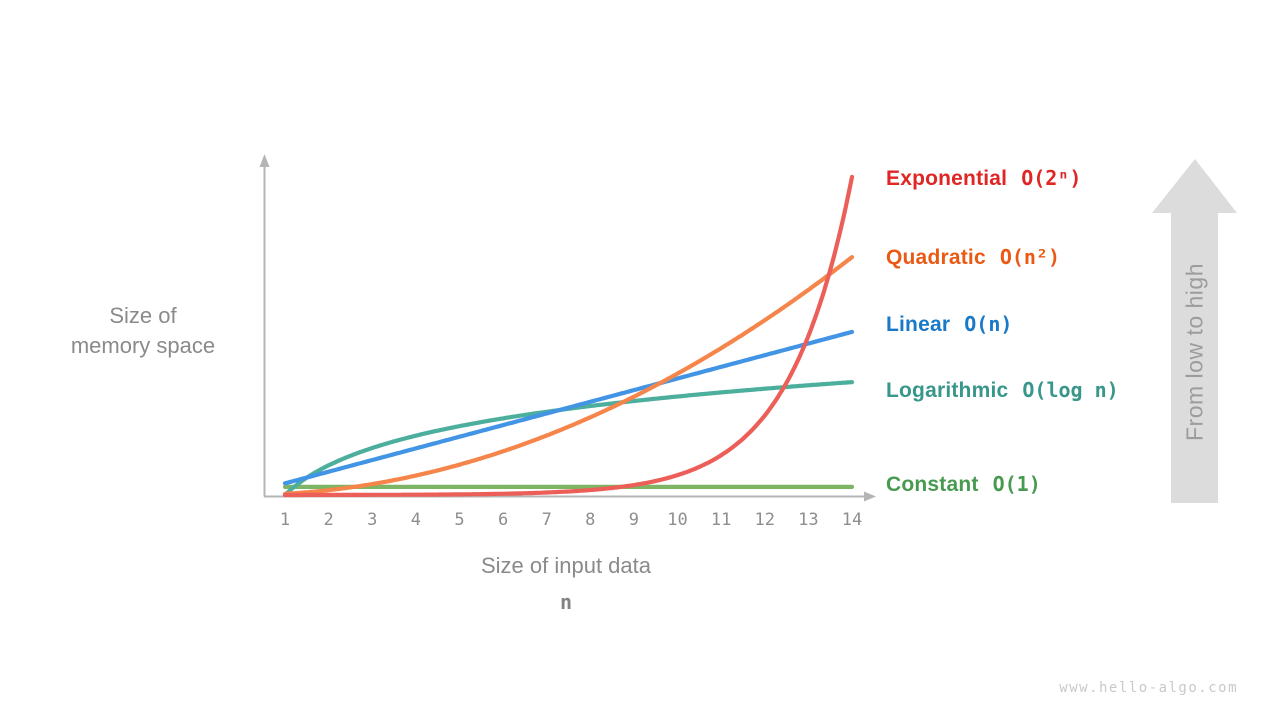 The height and width of the screenshot is (720, 1280). I want to click on direction-arrow, so click(1194, 331).